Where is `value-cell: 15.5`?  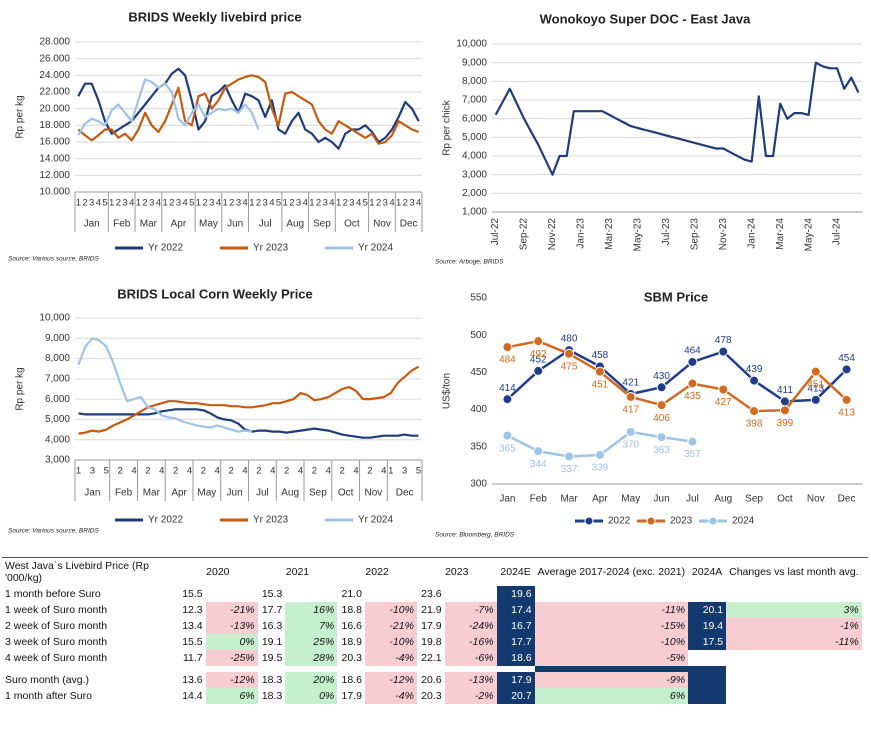 value-cell: 15.5 is located at coordinates (192, 594).